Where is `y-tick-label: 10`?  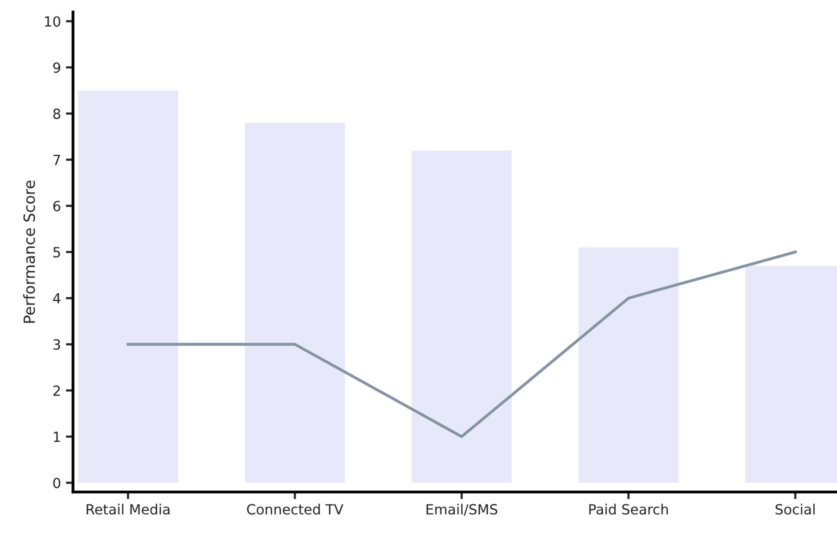 y-tick-label: 10 is located at coordinates (52, 21).